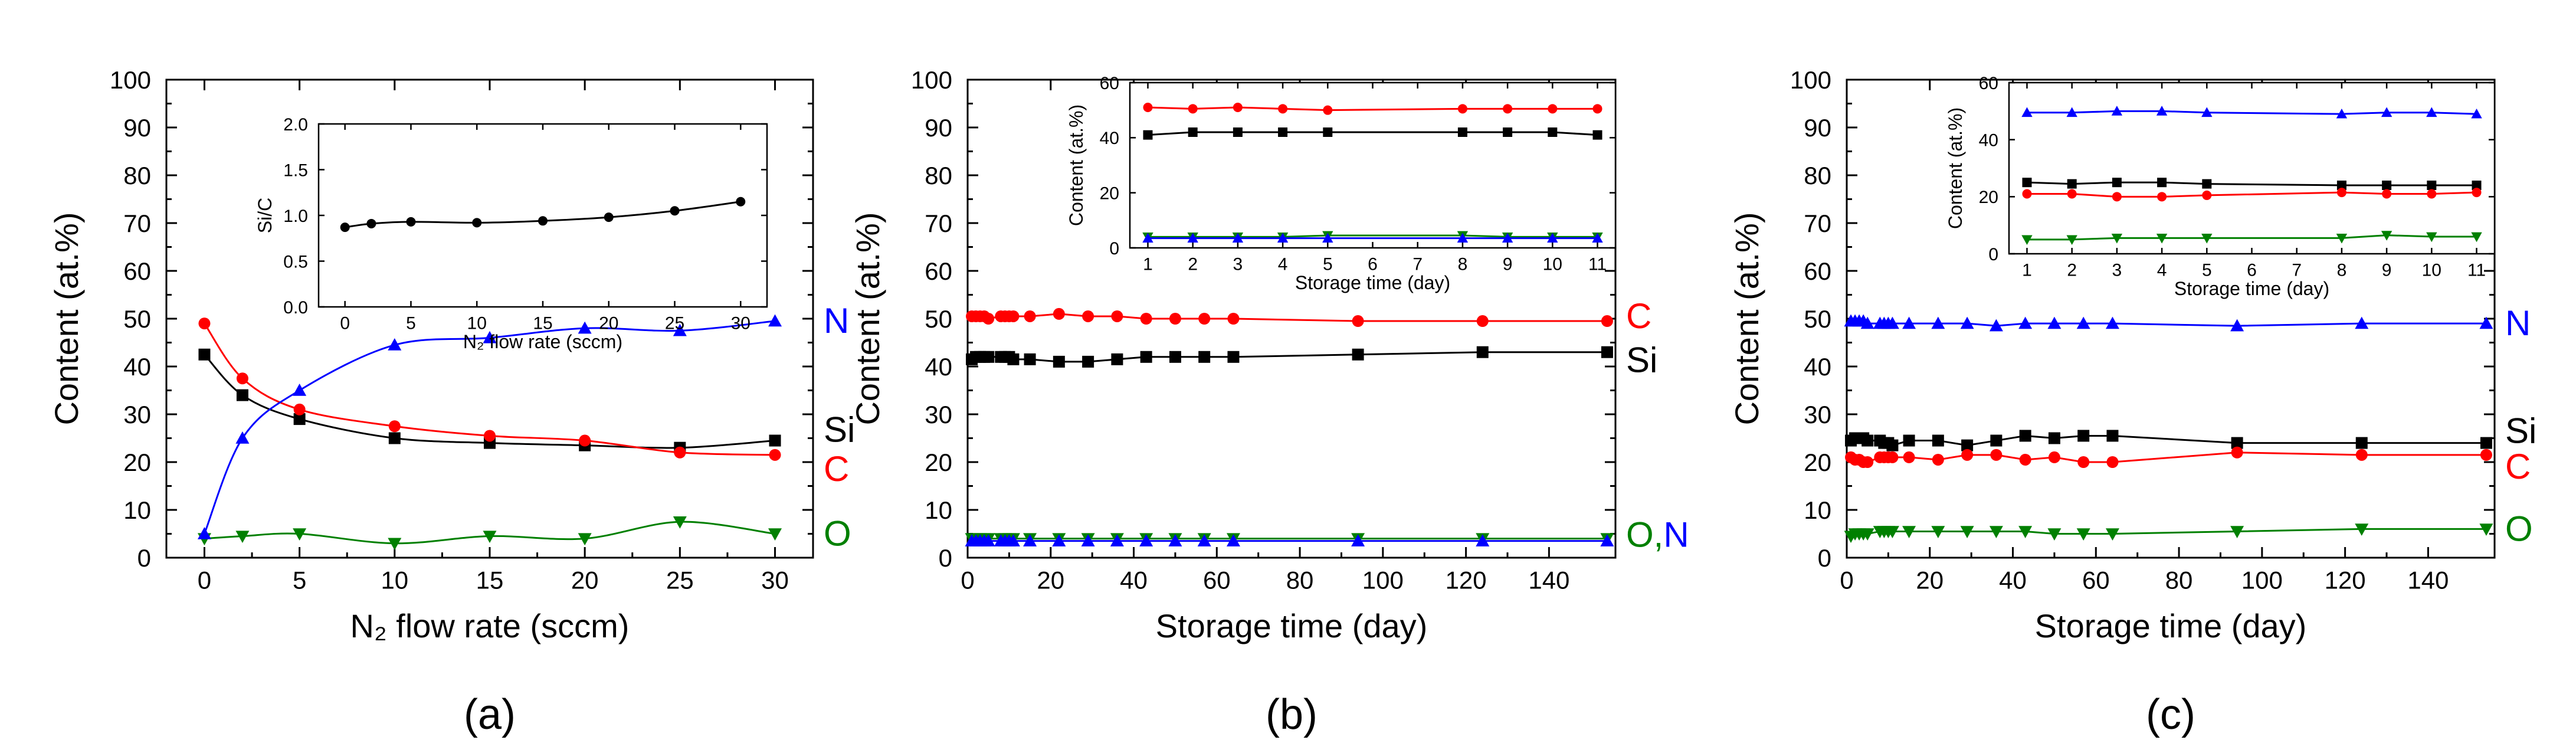 The width and height of the screenshot is (2576, 743). What do you see at coordinates (345, 324) in the screenshot?
I see `inset-x-tick-label: 0` at bounding box center [345, 324].